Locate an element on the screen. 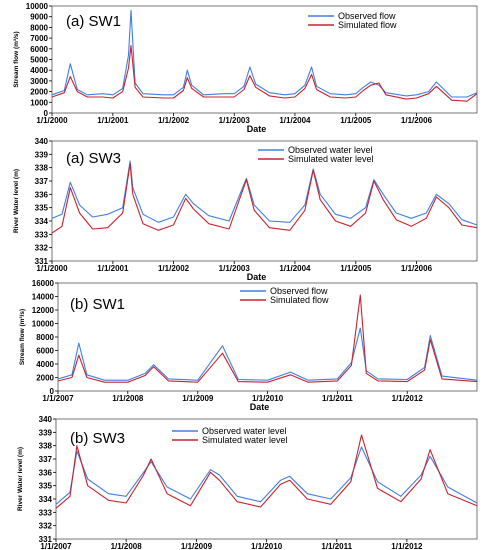 The height and width of the screenshot is (550, 484). panel-title: (b) SW3 is located at coordinates (97, 438).